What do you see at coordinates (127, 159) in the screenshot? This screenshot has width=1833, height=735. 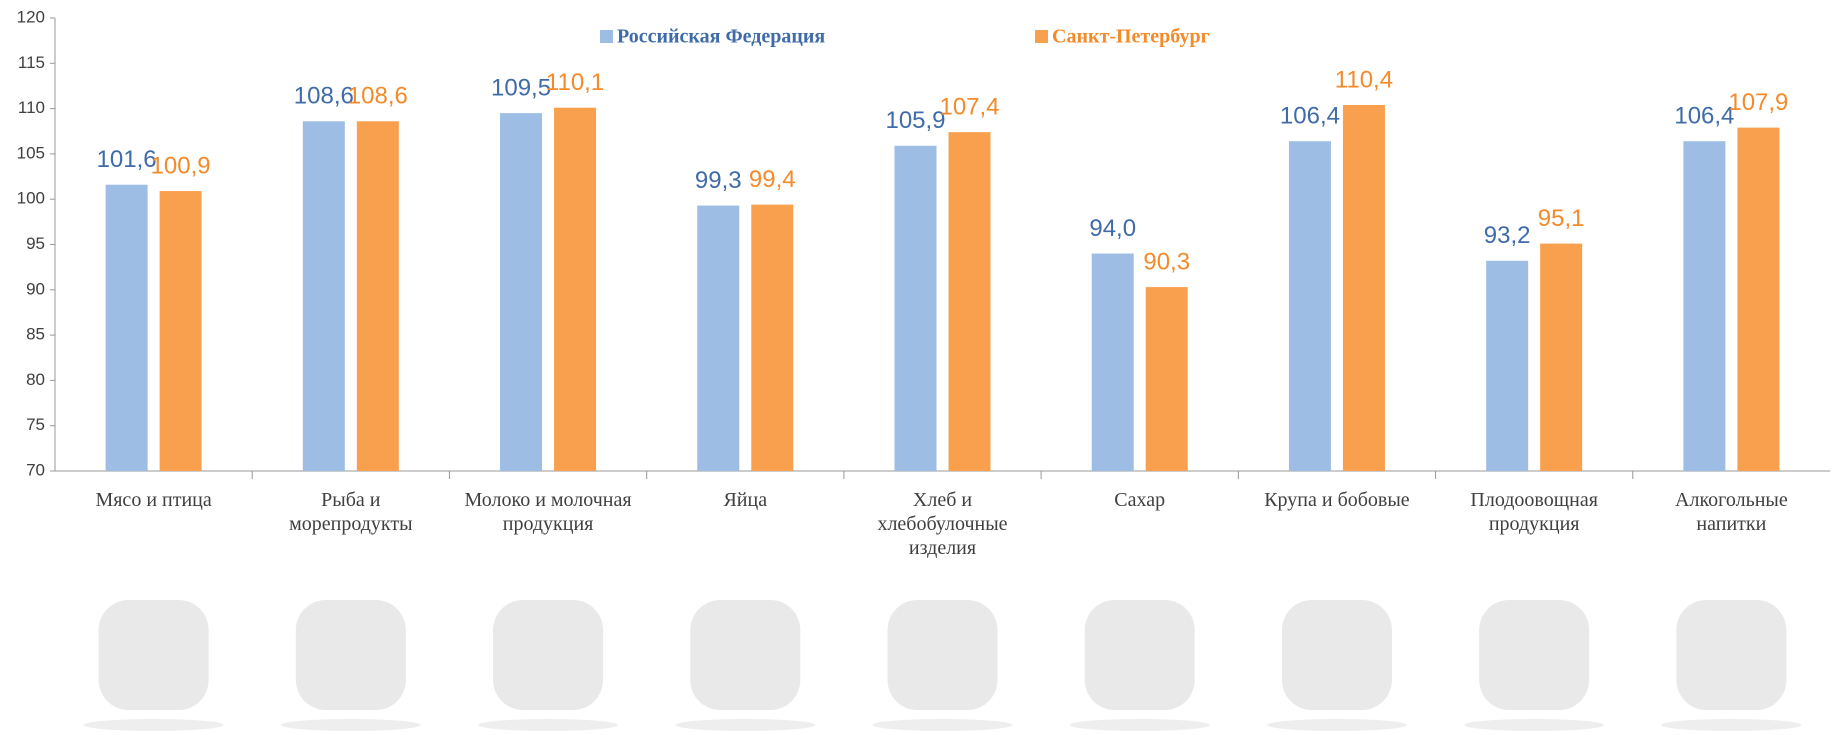 I see `data-label: 101,6` at bounding box center [127, 159].